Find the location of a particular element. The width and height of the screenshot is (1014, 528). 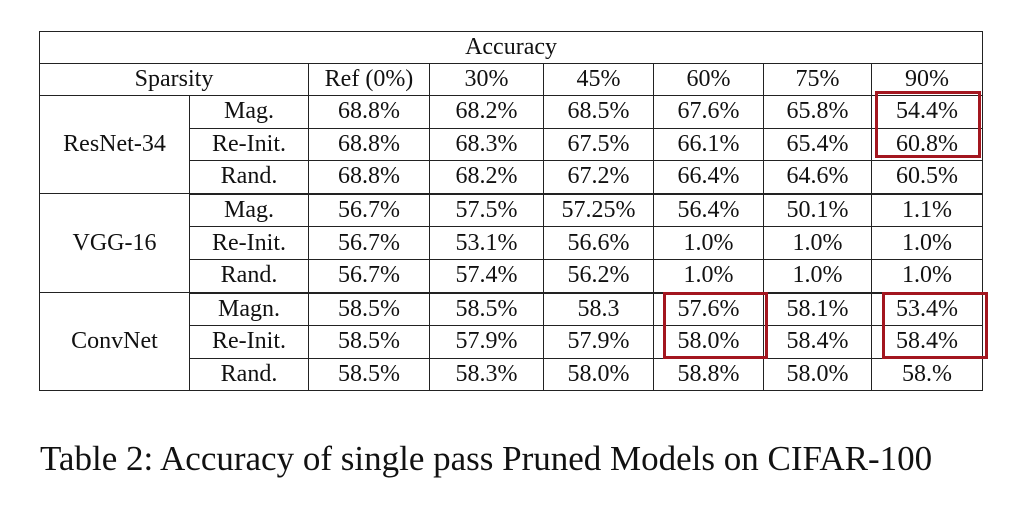

table-cell: 58.% is located at coordinates (927, 374).